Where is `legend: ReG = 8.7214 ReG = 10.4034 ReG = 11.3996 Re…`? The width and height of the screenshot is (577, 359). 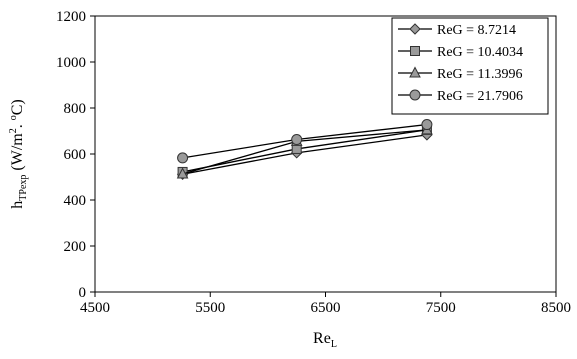
legend: ReG = 8.7214 ReG = 10.4034 ReG = 11.3996 Re… is located at coordinates (470, 66).